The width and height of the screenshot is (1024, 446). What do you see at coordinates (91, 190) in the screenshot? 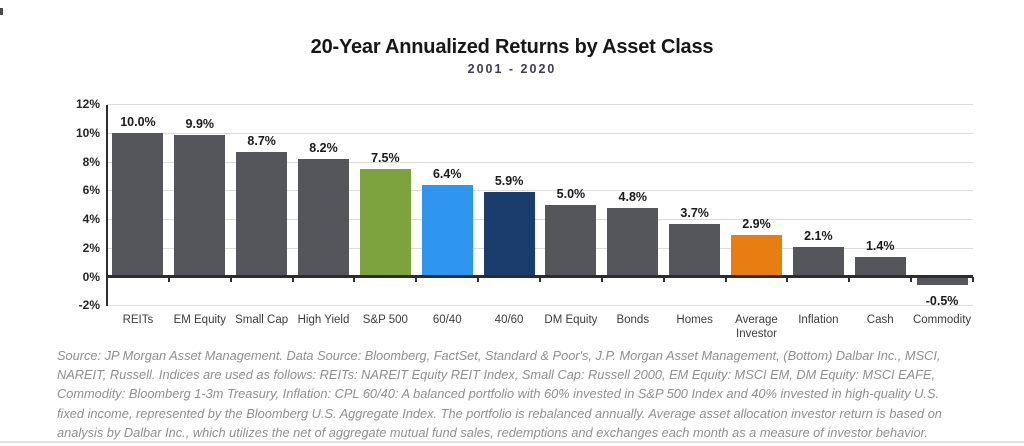
I see `y-axis-label: 6%` at bounding box center [91, 190].